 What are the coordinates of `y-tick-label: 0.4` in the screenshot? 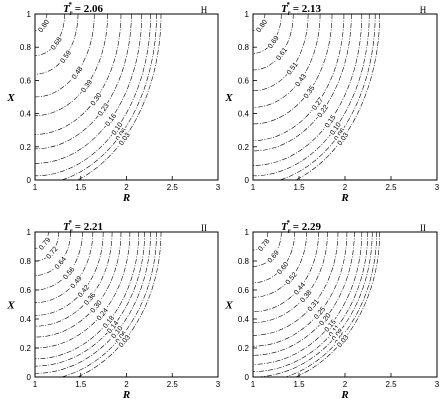 It's located at (244, 114).